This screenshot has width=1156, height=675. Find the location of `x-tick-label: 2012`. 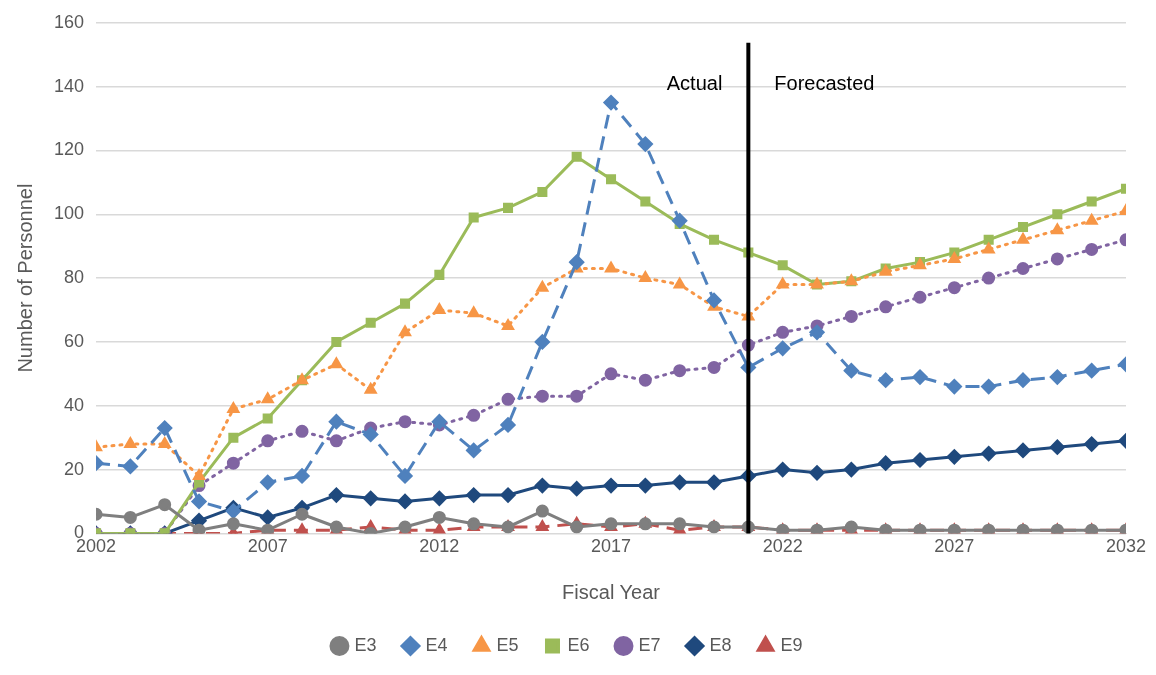

x-tick-label: 2012 is located at coordinates (439, 546).